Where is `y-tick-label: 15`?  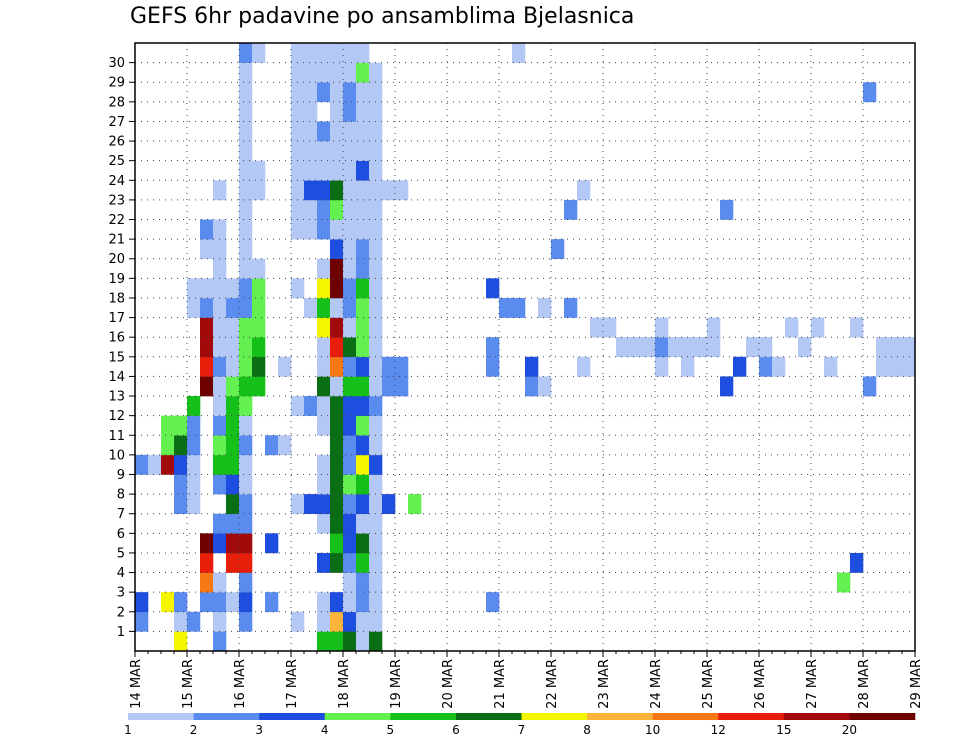
y-tick-label: 15 is located at coordinates (116, 357).